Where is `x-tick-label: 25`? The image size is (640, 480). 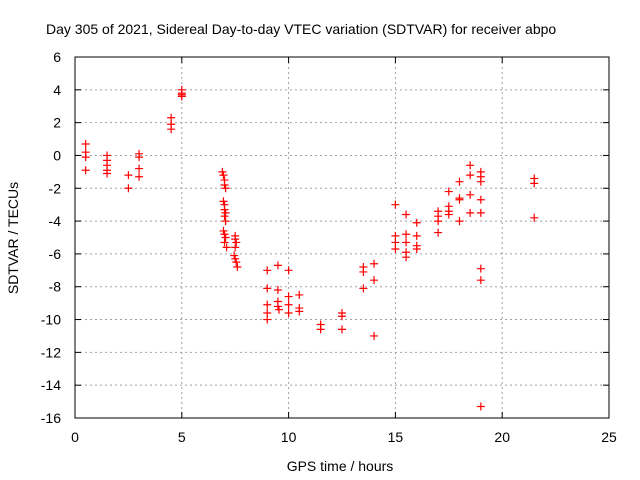 x-tick-label: 25 is located at coordinates (609, 437).